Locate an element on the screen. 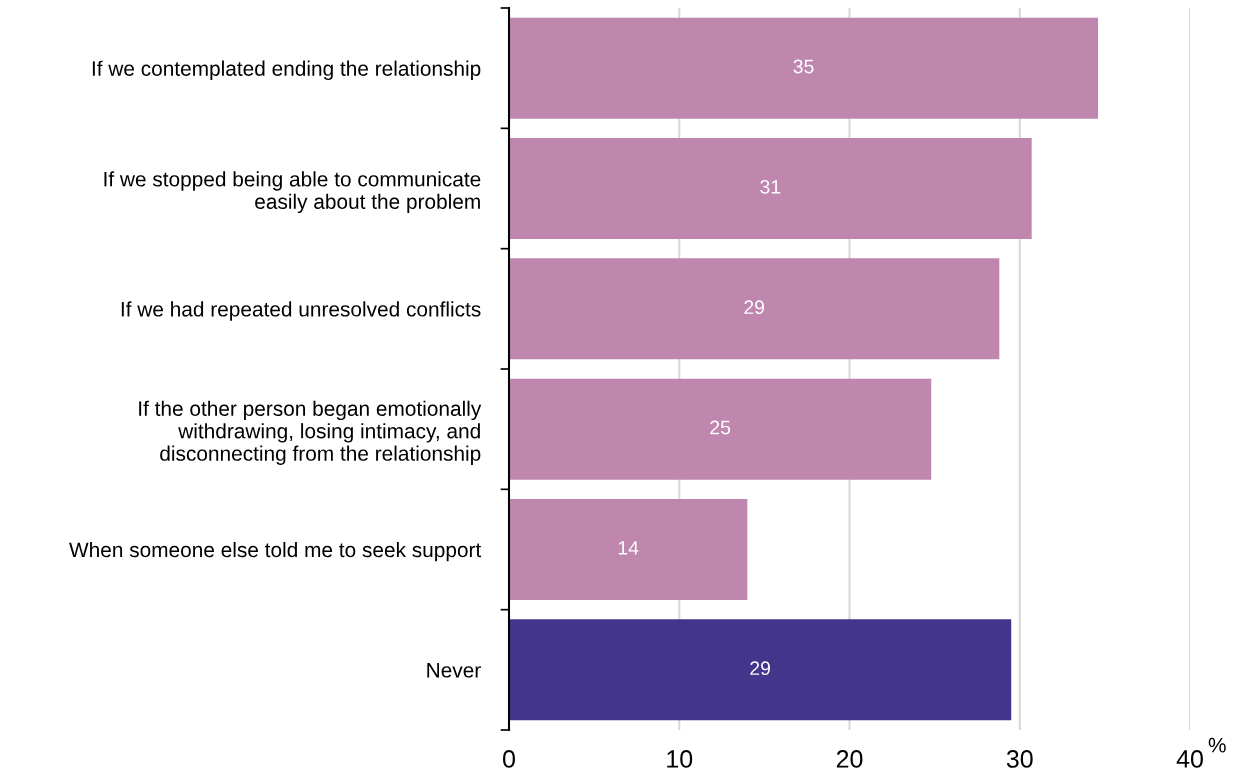  y-tick-label: If the other person began emotionally withdrawing, losing intimacy, and disconnecting from the relationship is located at coordinates (310, 432).